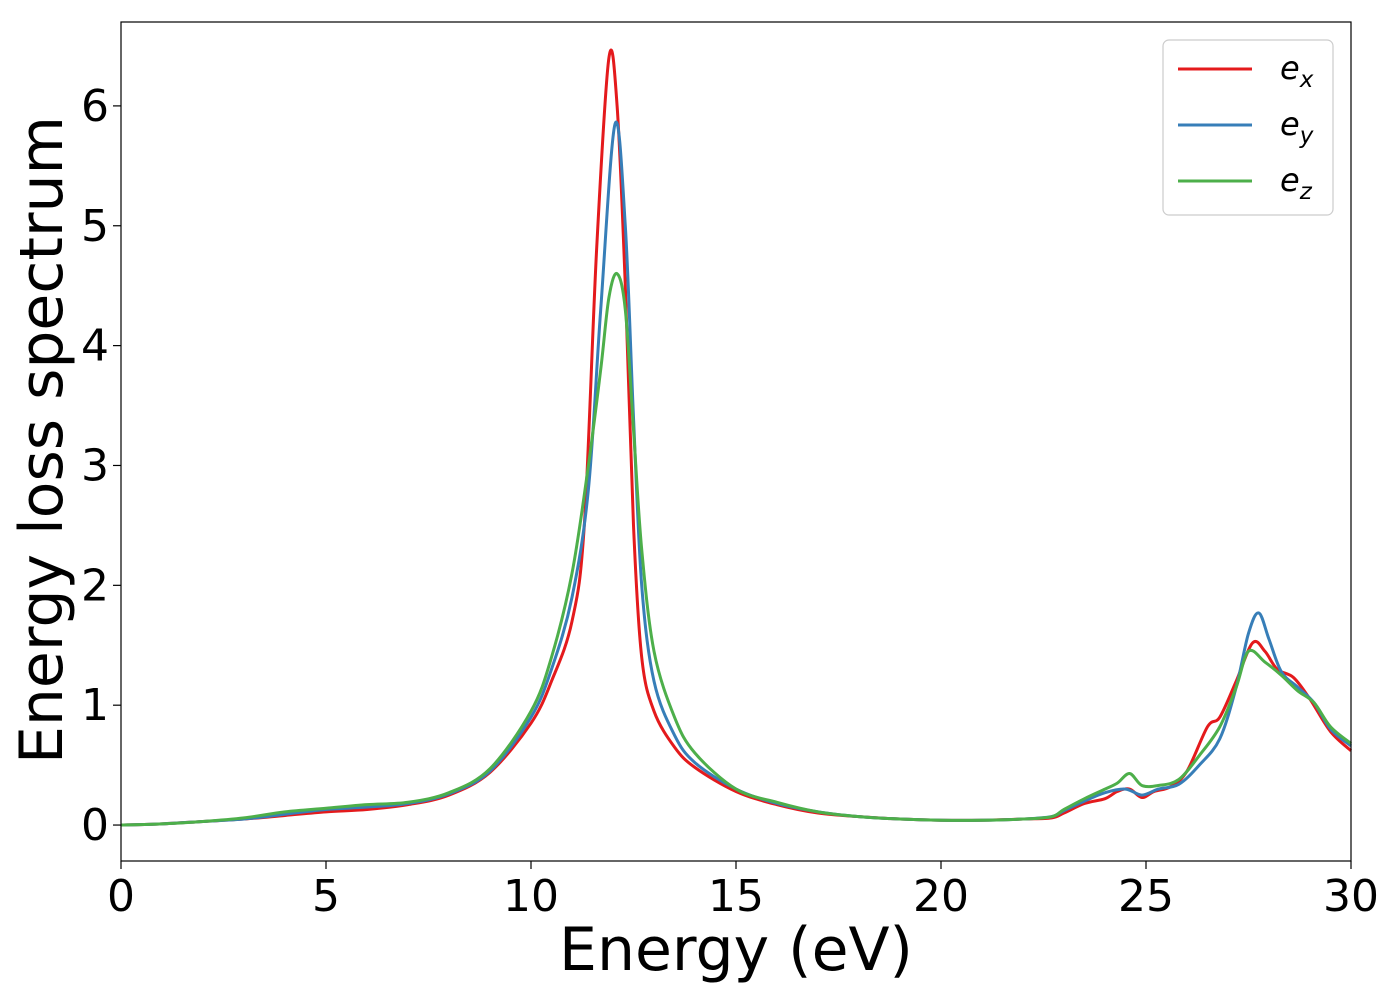 Image resolution: width=1400 pixels, height=1000 pixels. What do you see at coordinates (95, 825) in the screenshot?
I see `y-tick-label: 0` at bounding box center [95, 825].